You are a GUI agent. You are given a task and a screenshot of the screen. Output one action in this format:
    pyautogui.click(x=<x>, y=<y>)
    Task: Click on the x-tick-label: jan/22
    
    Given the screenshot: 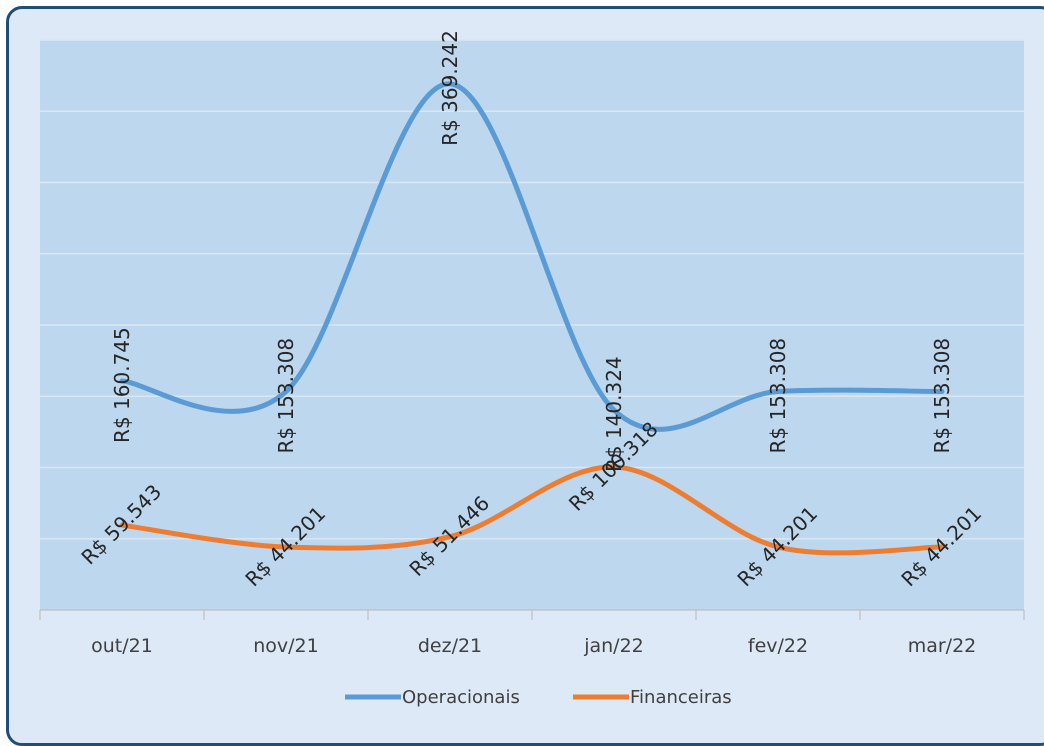 What is the action you would take?
    pyautogui.click(x=613, y=646)
    